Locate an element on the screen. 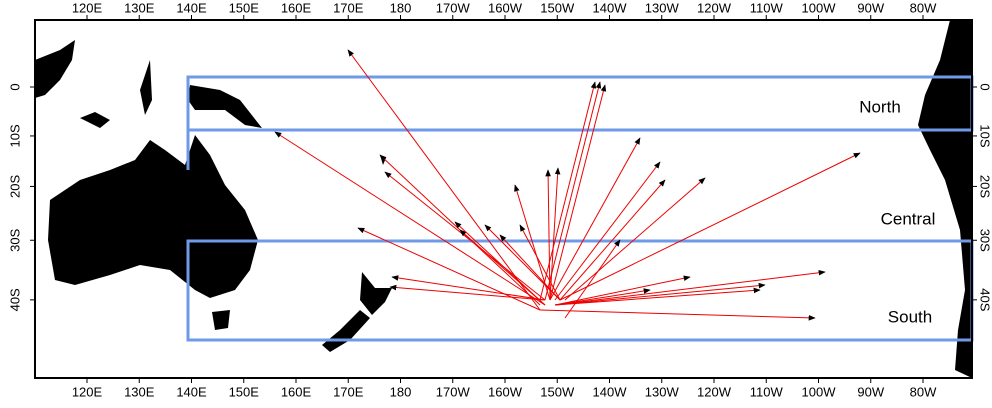  region-label: North is located at coordinates (880, 106).